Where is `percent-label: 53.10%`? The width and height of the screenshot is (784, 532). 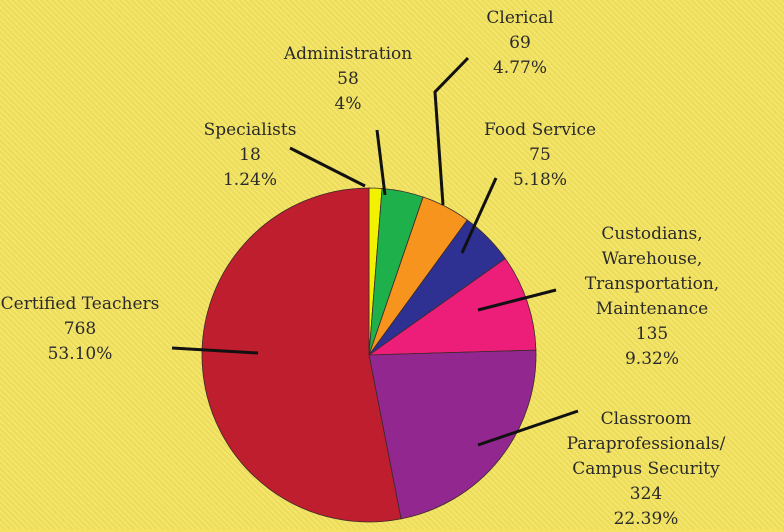 percent-label: 53.10% is located at coordinates (80, 354).